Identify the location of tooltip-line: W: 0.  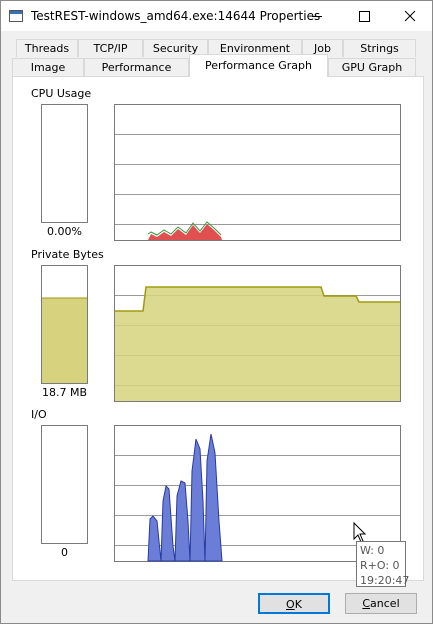
(372, 550).